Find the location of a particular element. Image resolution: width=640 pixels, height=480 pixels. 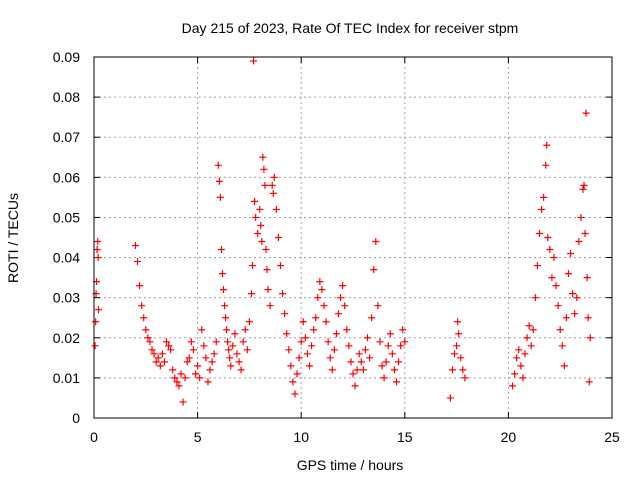

x-tick-label: 20 is located at coordinates (509, 437).